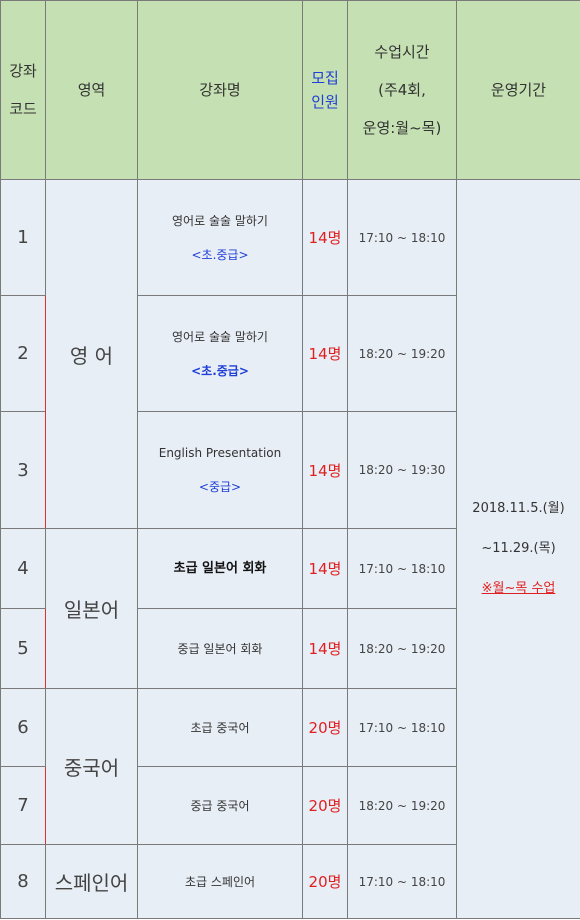  I want to click on row-code: 1, so click(23, 237).